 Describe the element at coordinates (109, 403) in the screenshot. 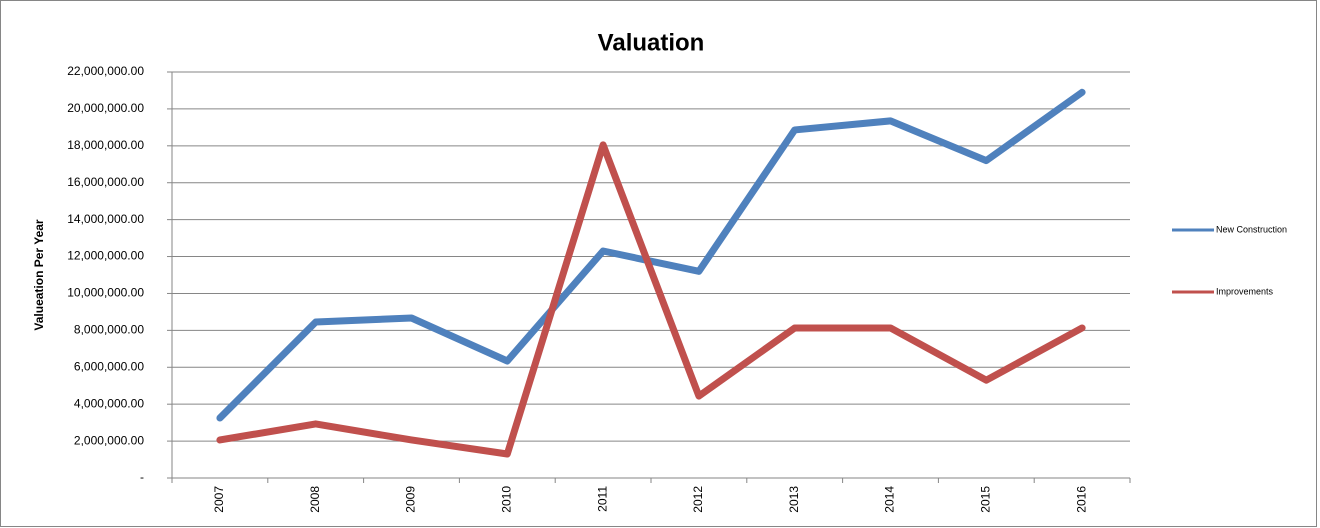

I see `y-tick-label: 4,000,000.00` at that location.